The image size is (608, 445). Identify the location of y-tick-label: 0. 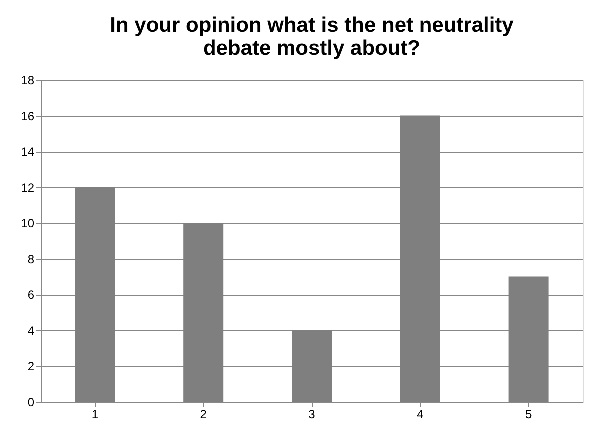
(31, 403).